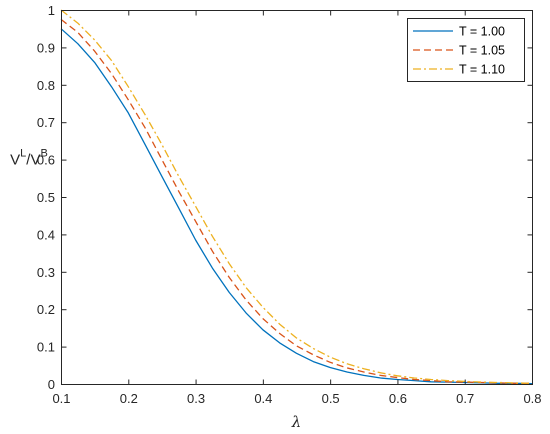 The height and width of the screenshot is (434, 550). What do you see at coordinates (46, 272) in the screenshot?
I see `y-tick-label: 0.3` at bounding box center [46, 272].